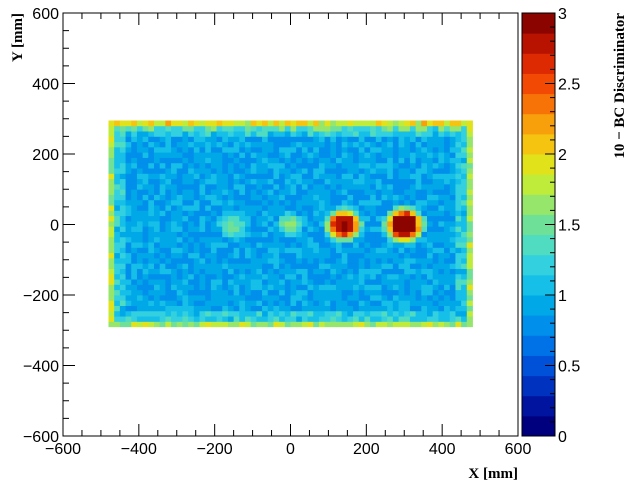 This screenshot has height=486, width=631. What do you see at coordinates (538, 224) in the screenshot?
I see `colorbar` at bounding box center [538, 224].